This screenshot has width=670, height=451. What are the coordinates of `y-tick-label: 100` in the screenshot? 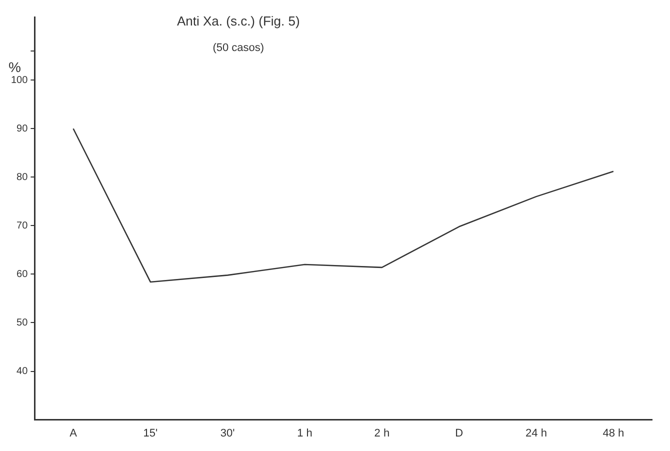 It's located at (19, 80).